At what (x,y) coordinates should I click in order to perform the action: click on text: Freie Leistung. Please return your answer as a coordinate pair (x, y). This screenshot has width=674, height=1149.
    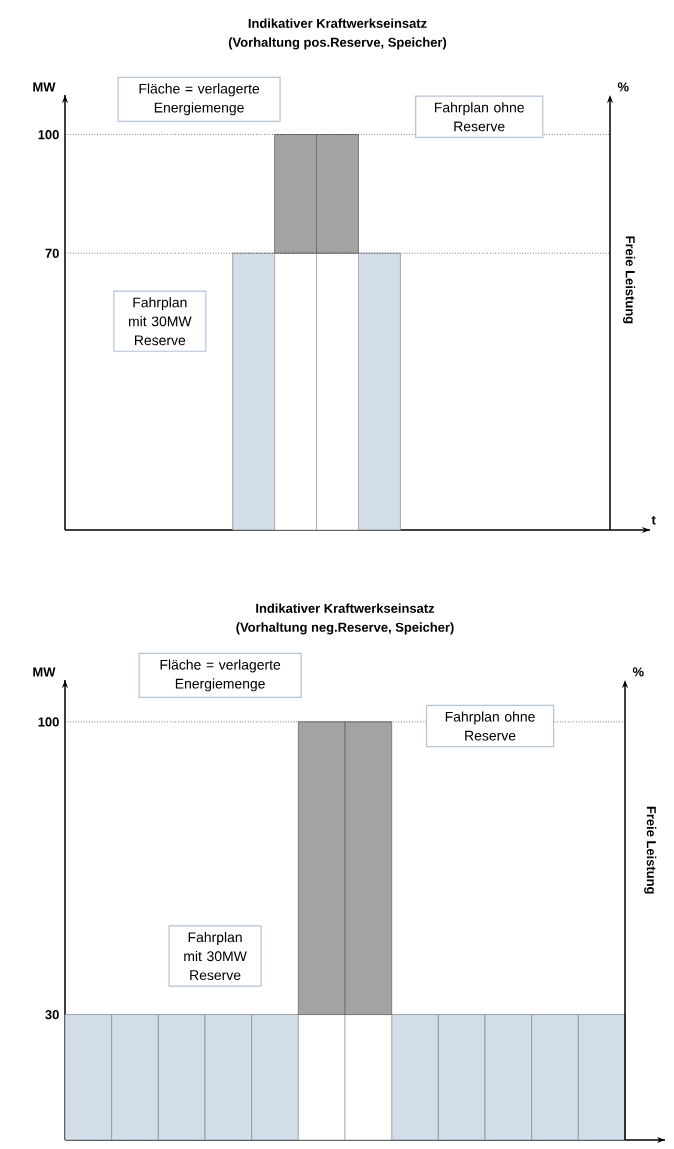
    Looking at the image, I should click on (629, 280).